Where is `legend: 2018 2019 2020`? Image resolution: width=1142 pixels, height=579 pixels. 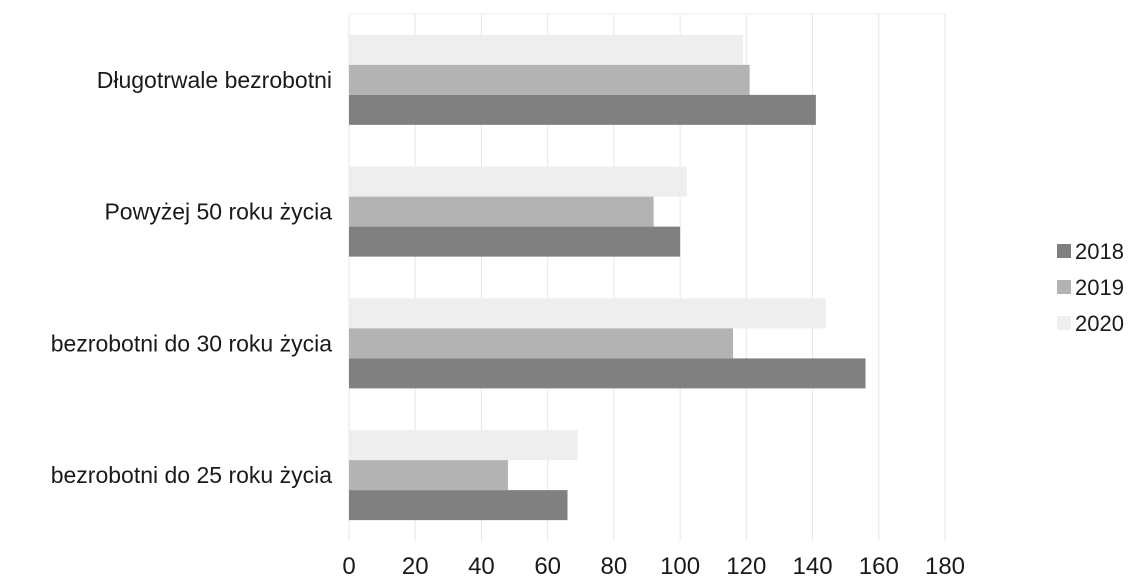
legend: 2018 2019 2020 is located at coordinates (1090, 287).